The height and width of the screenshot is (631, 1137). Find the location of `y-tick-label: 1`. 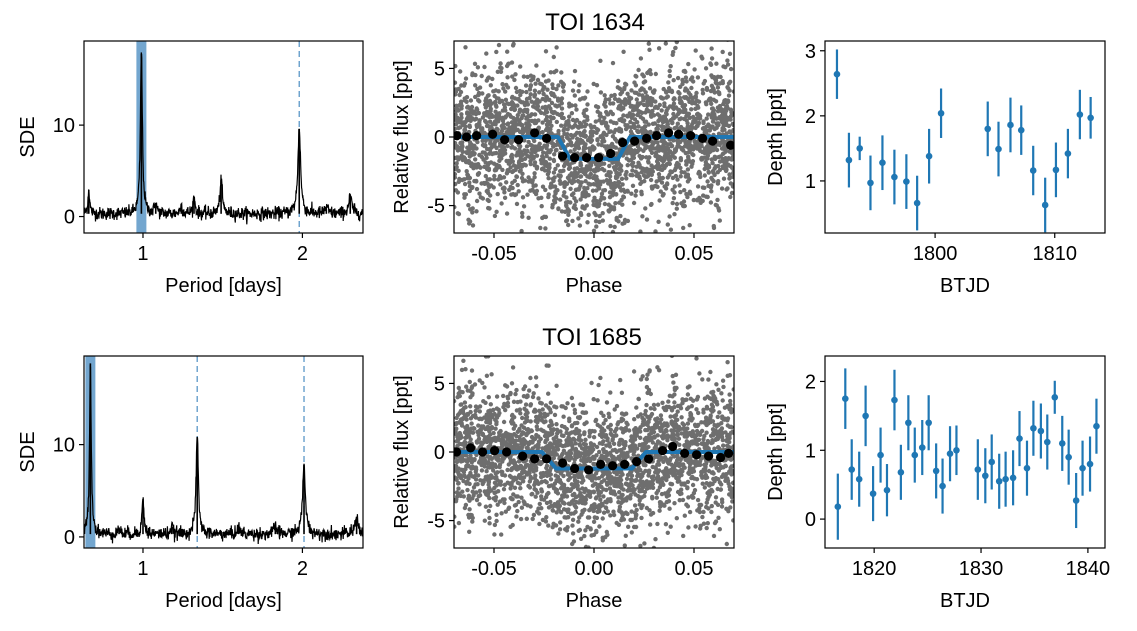

y-tick-label: 1 is located at coordinates (810, 182).